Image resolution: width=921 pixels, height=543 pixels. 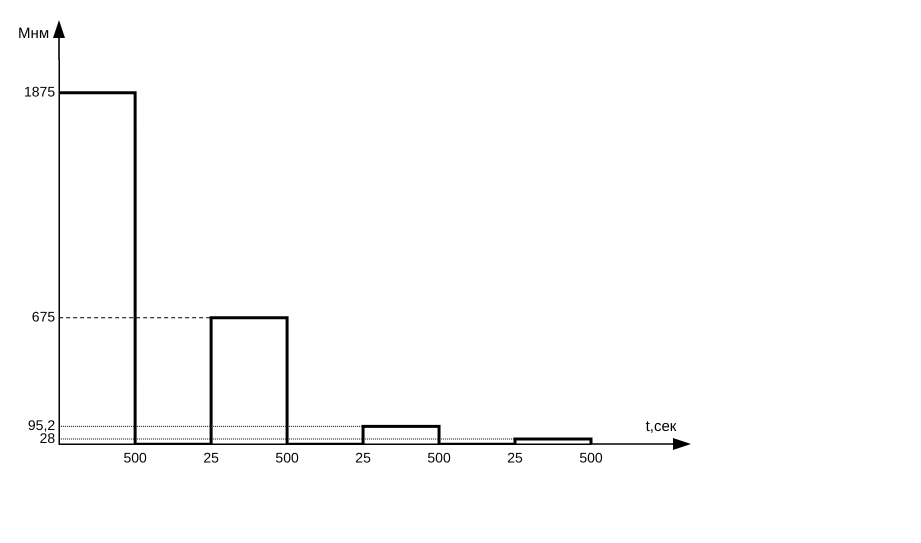 I want to click on y-tick-label: 95,2, so click(x=42, y=425).